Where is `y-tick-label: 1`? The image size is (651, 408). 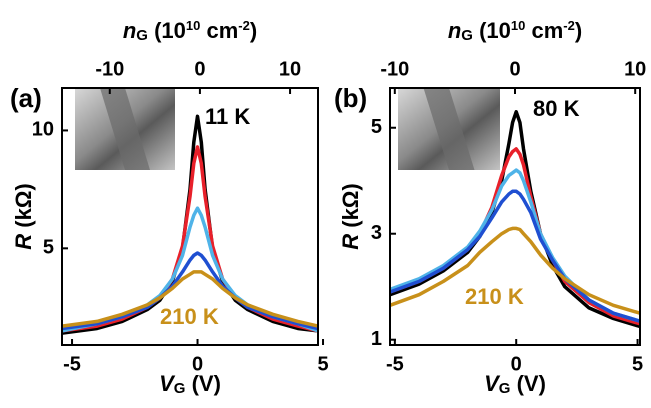 y-tick-label: 1 is located at coordinates (376, 339).